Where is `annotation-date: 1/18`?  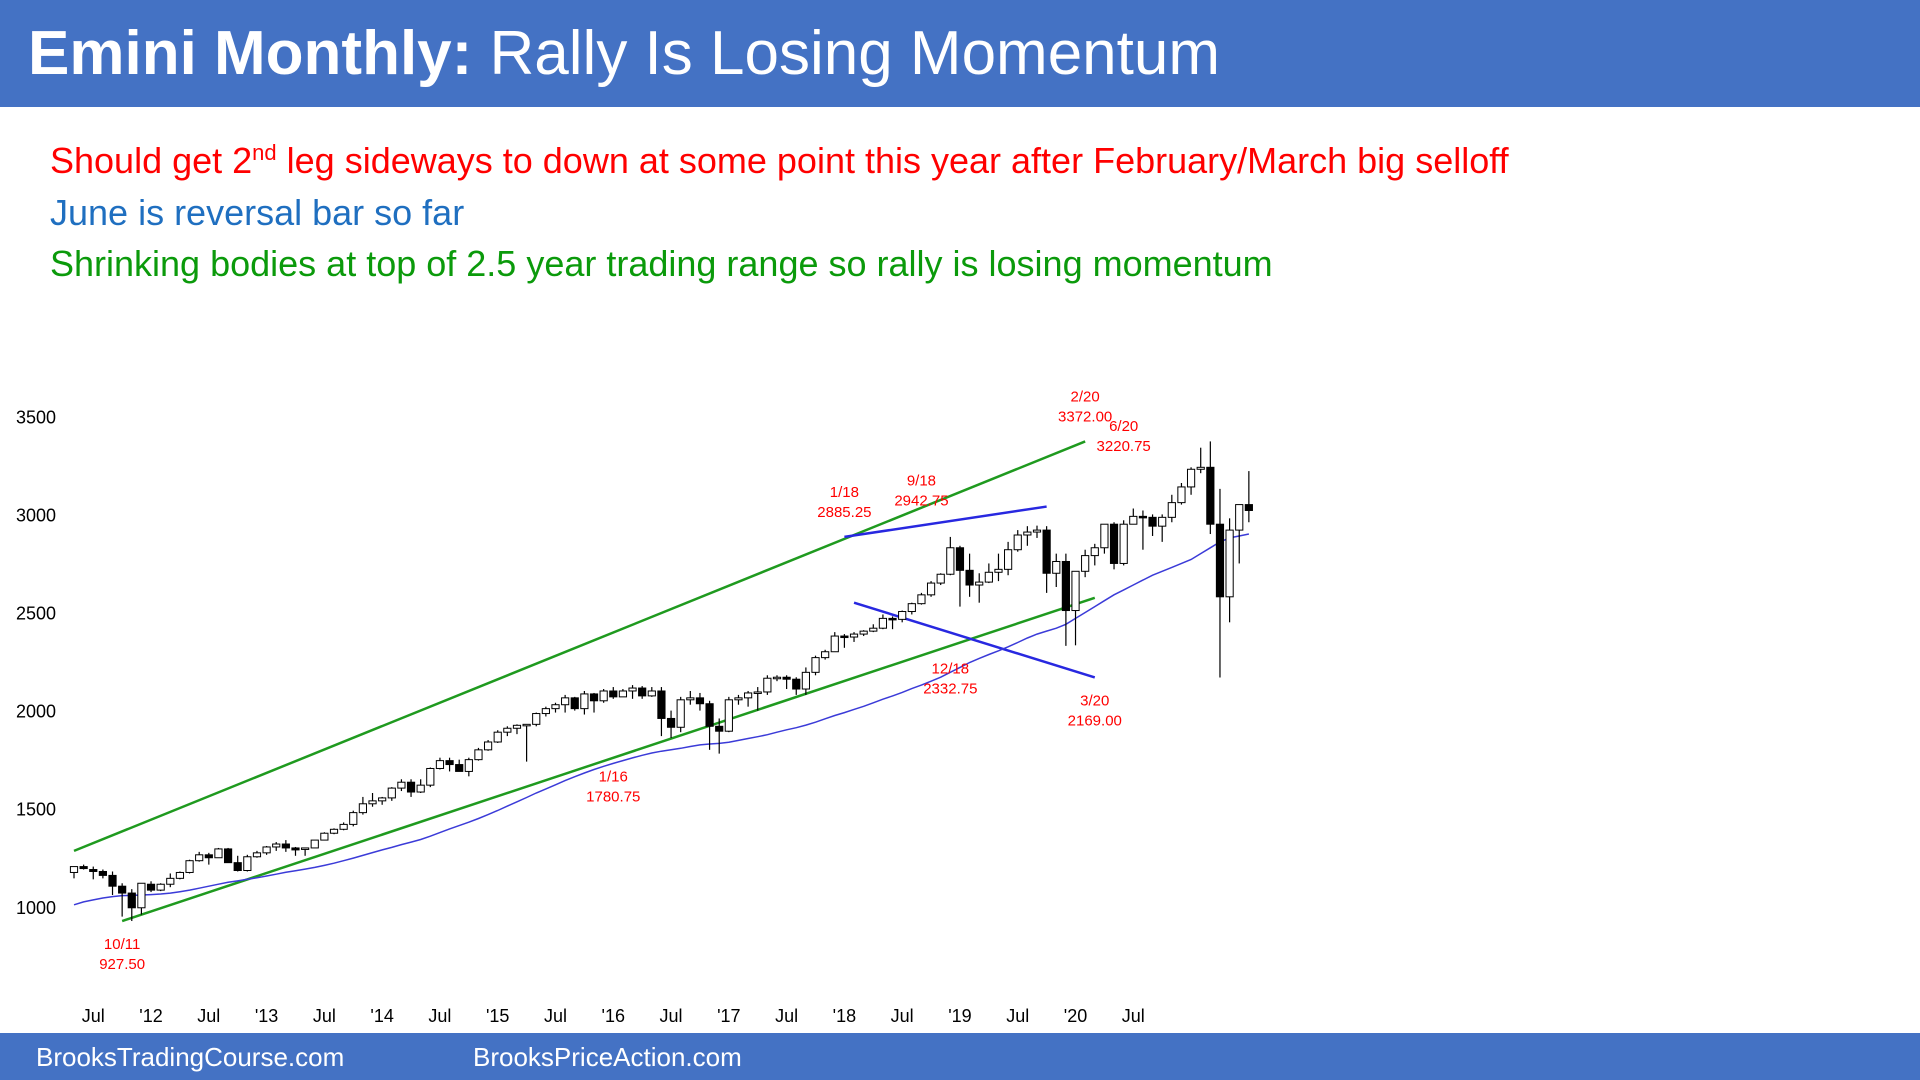
annotation-date: 1/18 is located at coordinates (844, 492).